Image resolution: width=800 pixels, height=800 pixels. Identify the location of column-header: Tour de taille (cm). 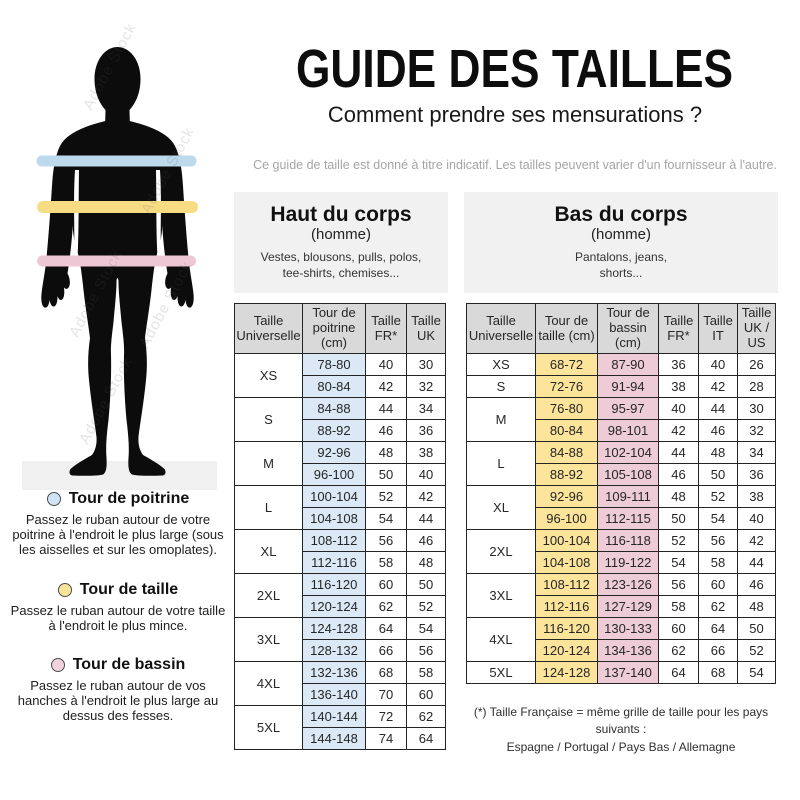
(566, 328).